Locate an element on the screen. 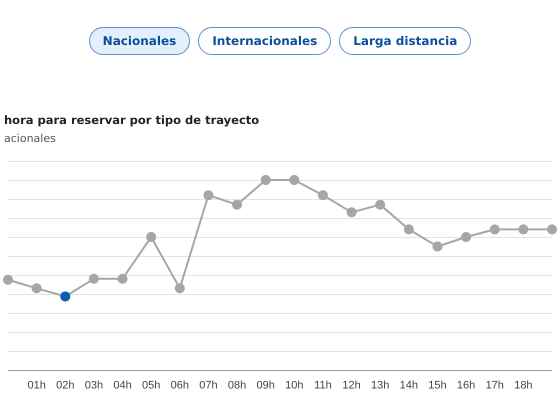 The height and width of the screenshot is (420, 560). x-tick-label: 02h is located at coordinates (65, 386).